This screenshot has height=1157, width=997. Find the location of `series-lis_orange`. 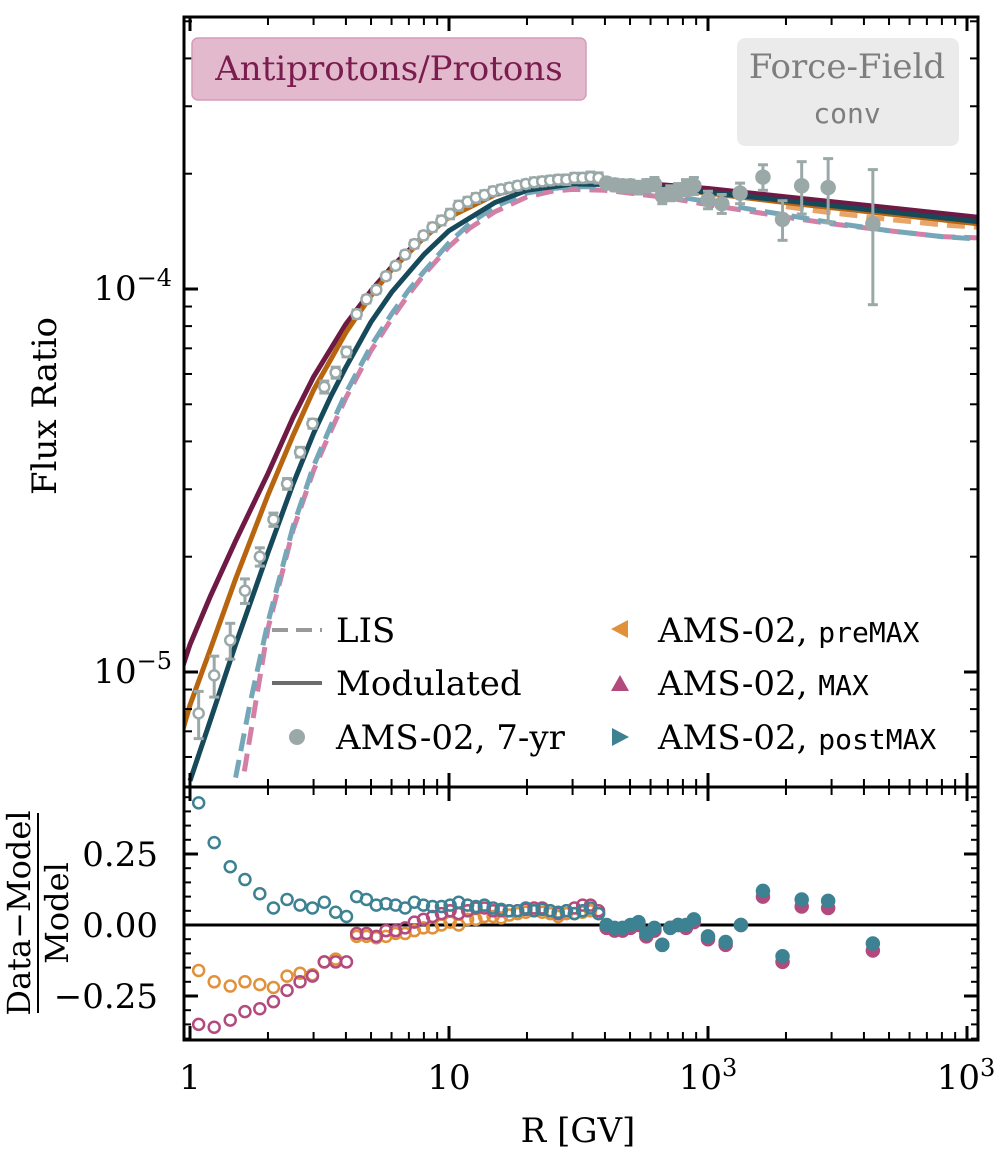

series-lis_orange is located at coordinates (881, 217).